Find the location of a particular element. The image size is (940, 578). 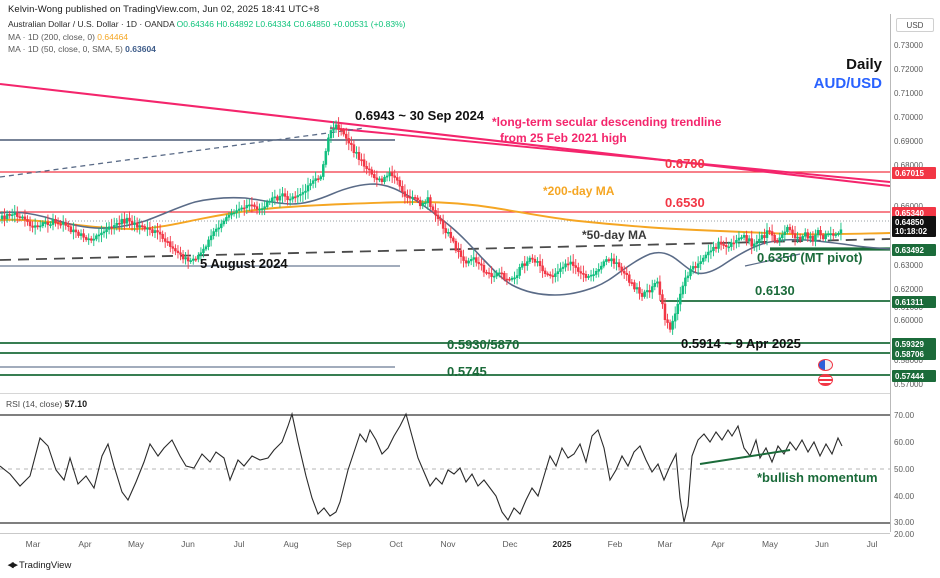

level-0-6350-mt-pivot: 0.6350 (MT pivot) is located at coordinates (810, 257).